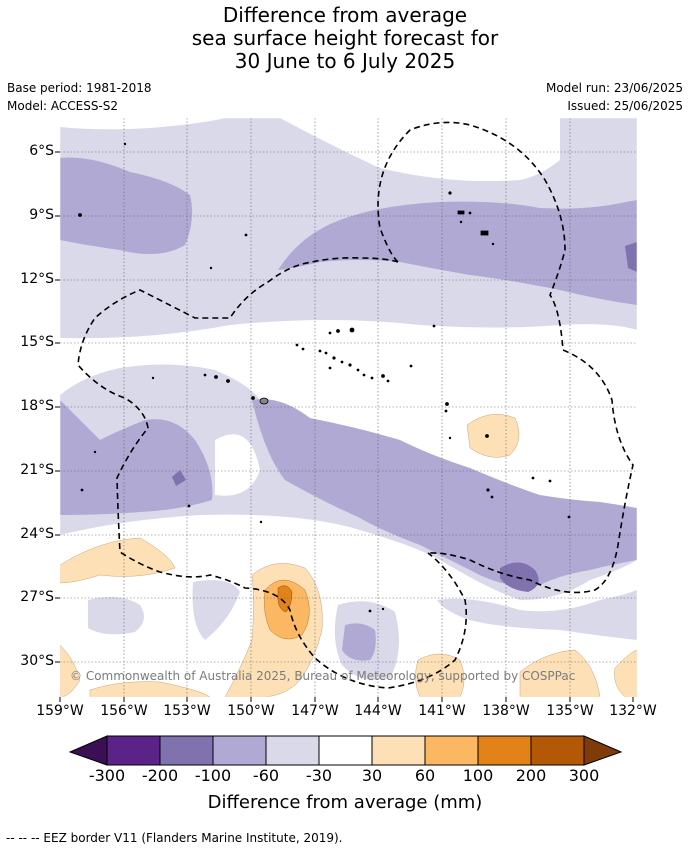 The width and height of the screenshot is (690, 850). What do you see at coordinates (116, 615) in the screenshot?
I see `lavender-patch-west` at bounding box center [116, 615].